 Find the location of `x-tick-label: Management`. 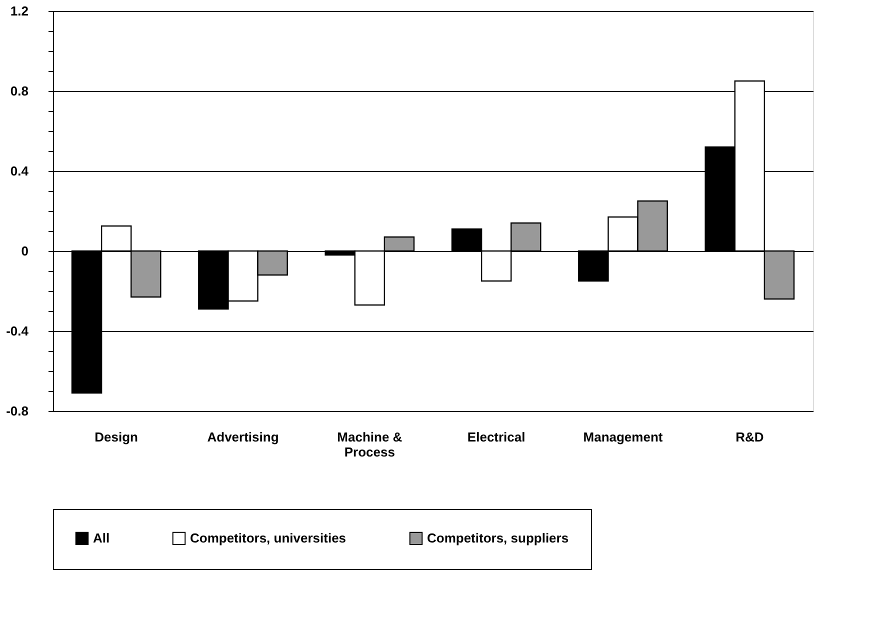

x-tick-label: Management is located at coordinates (623, 437).